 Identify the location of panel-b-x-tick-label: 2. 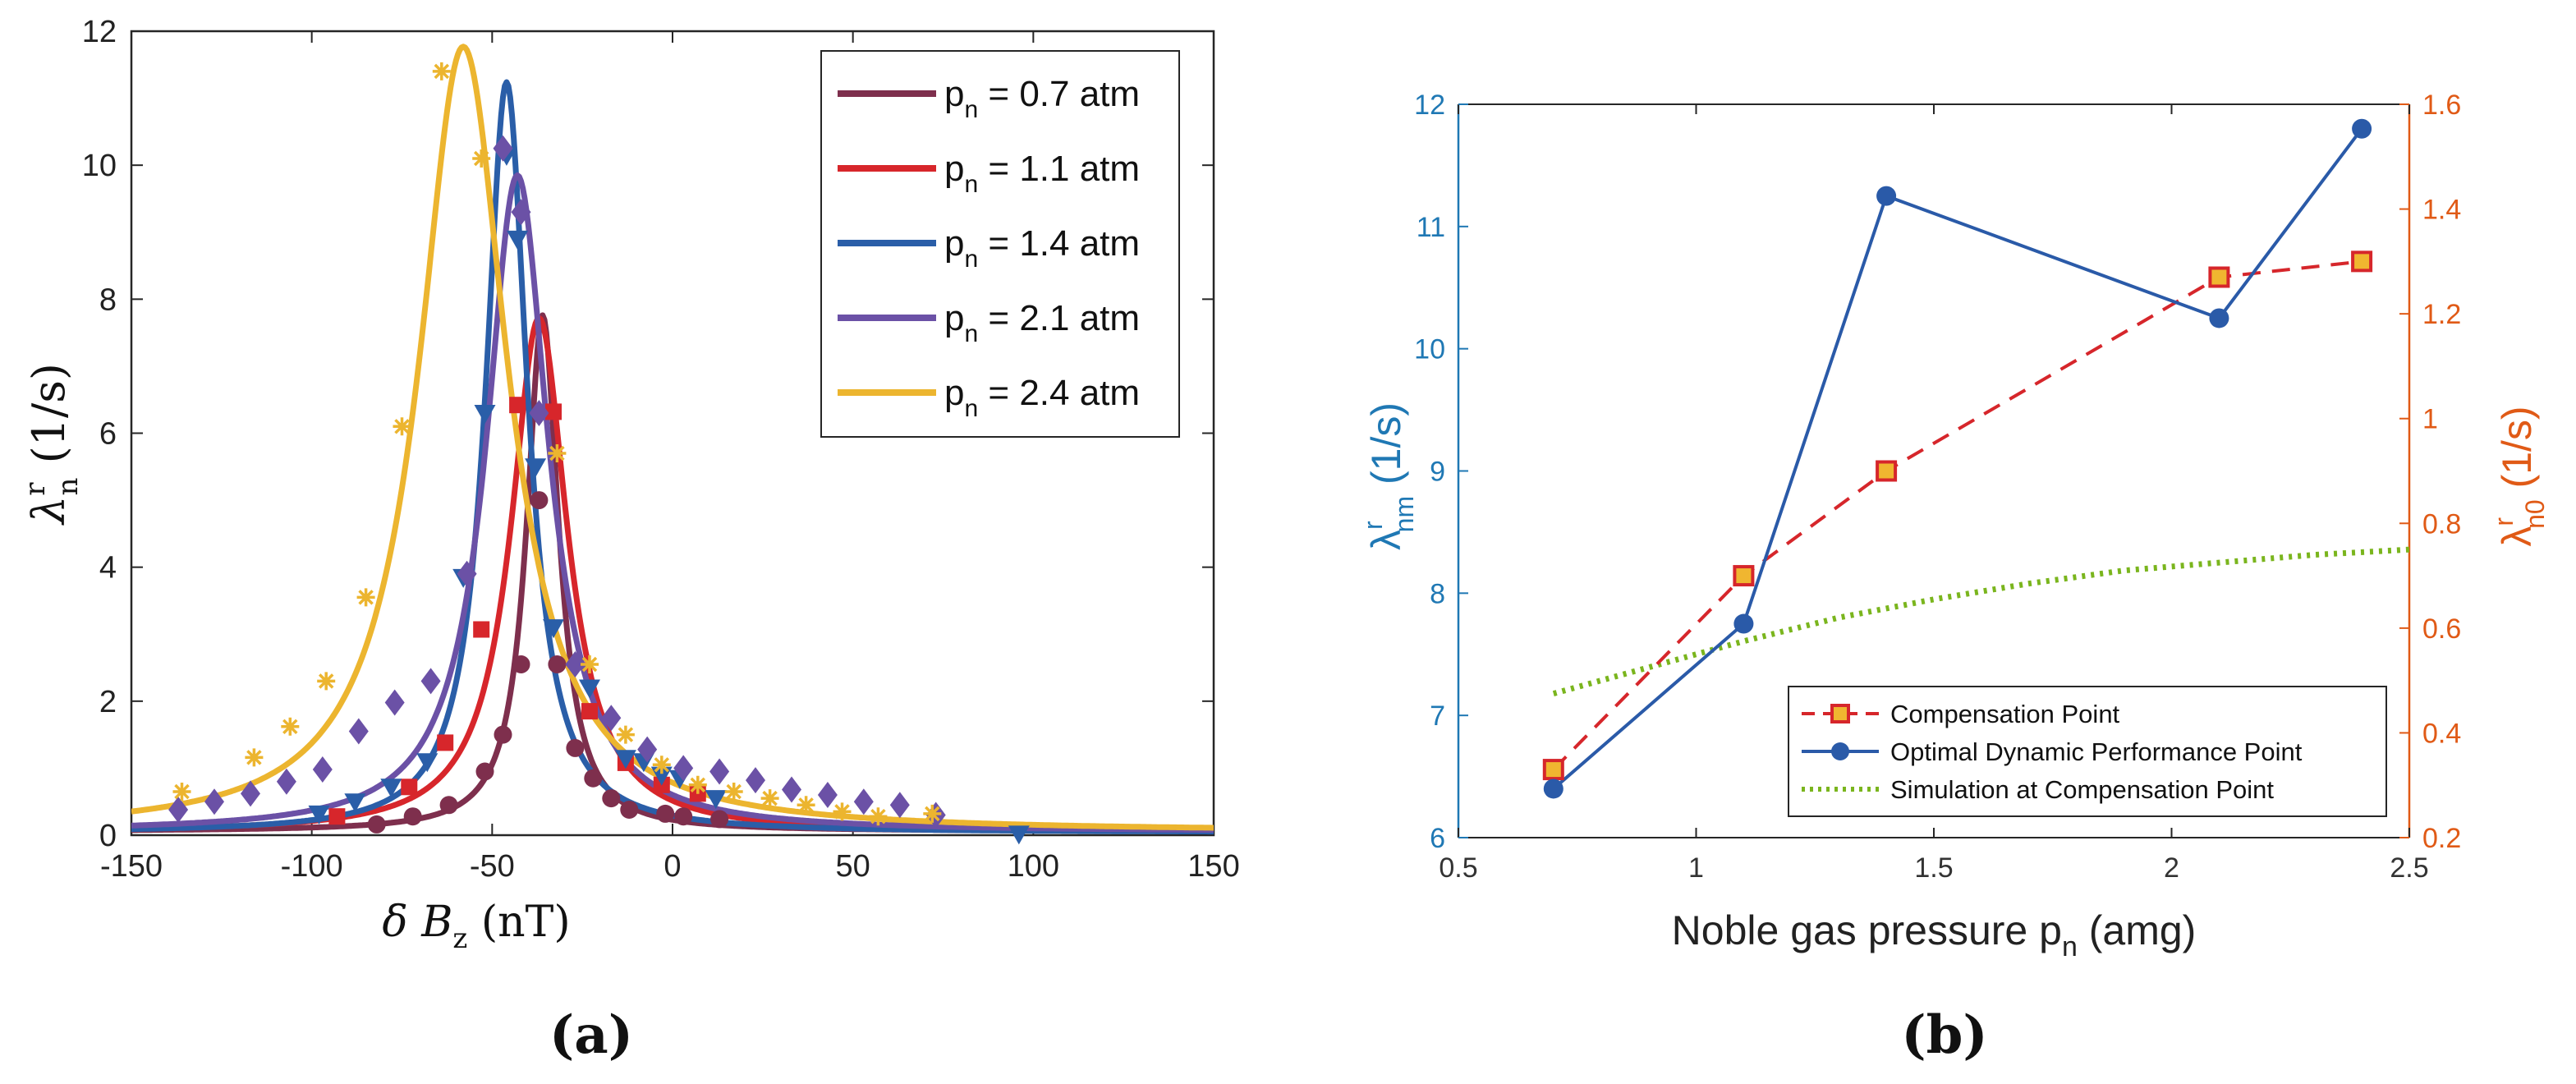
(2171, 868).